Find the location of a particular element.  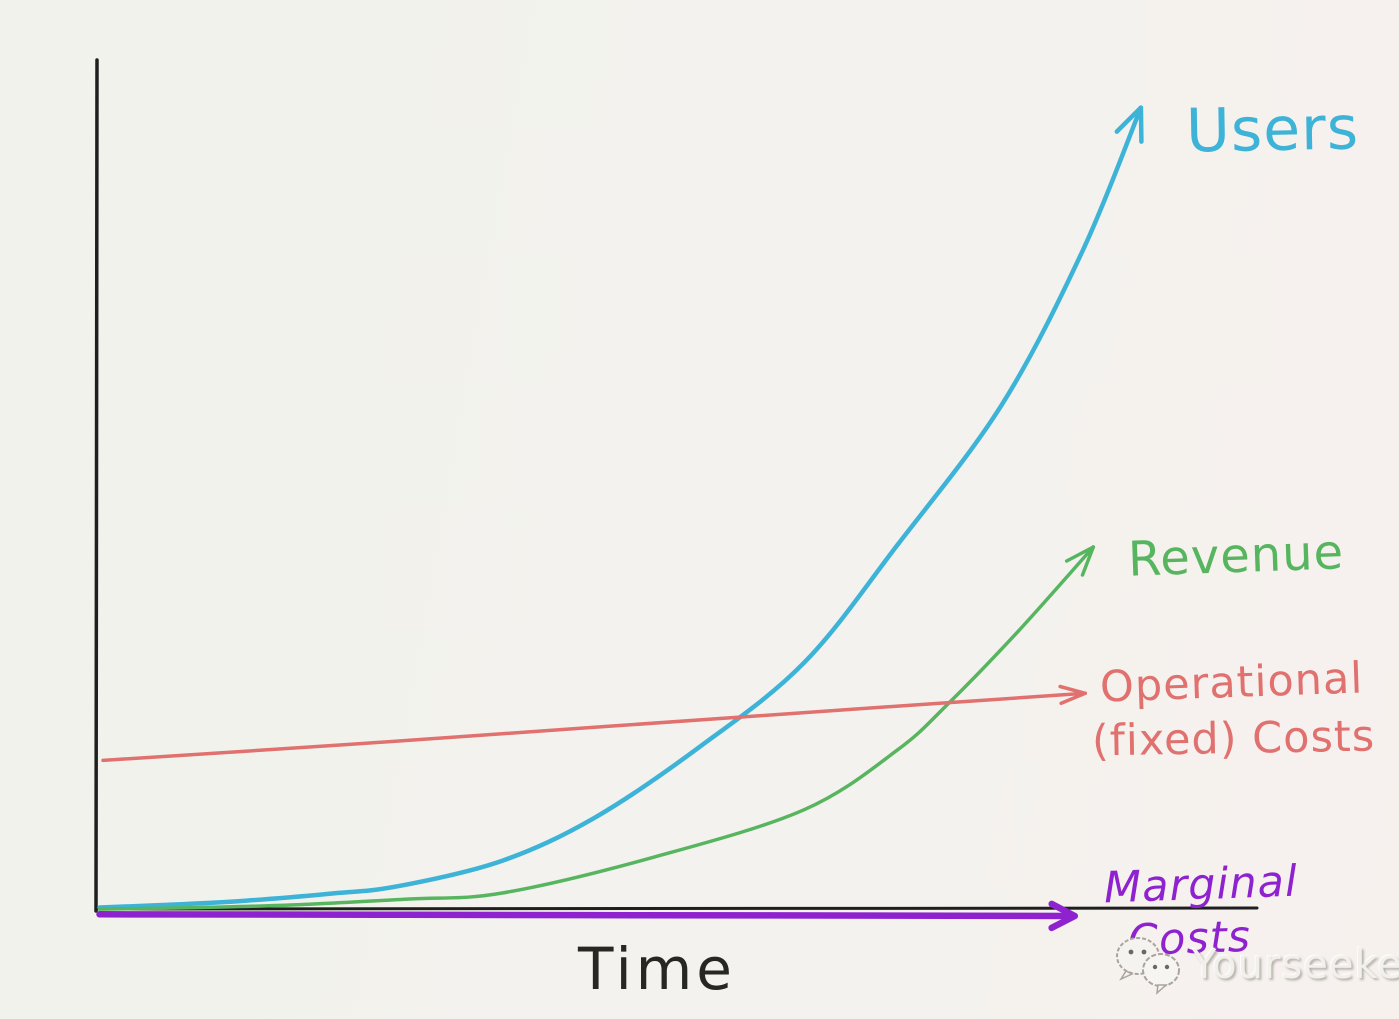

users-series-label: Users is located at coordinates (1272, 130).